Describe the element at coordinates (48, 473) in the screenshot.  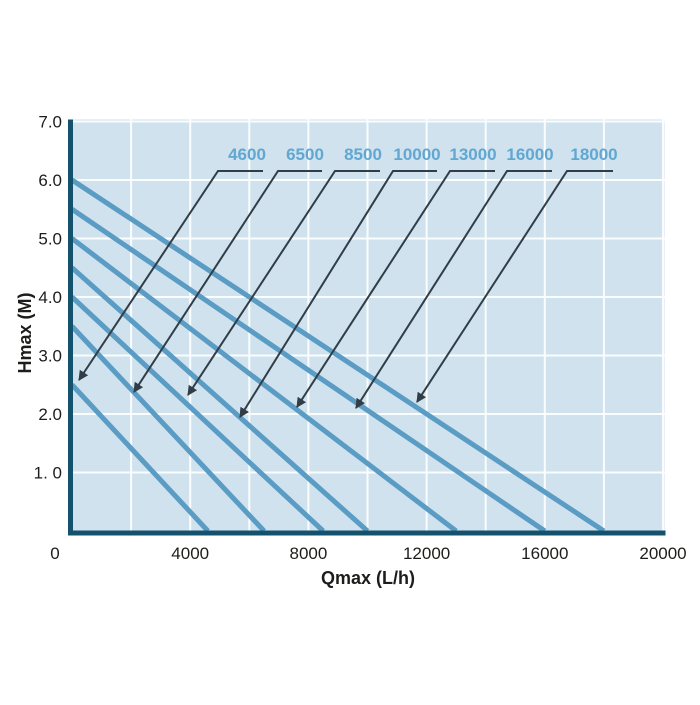
I see `y-tick-label-1: 1. 0` at that location.